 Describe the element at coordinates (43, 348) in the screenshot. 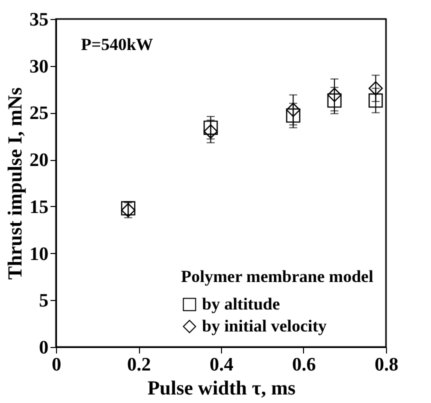

I see `y-tick-label: 0` at that location.